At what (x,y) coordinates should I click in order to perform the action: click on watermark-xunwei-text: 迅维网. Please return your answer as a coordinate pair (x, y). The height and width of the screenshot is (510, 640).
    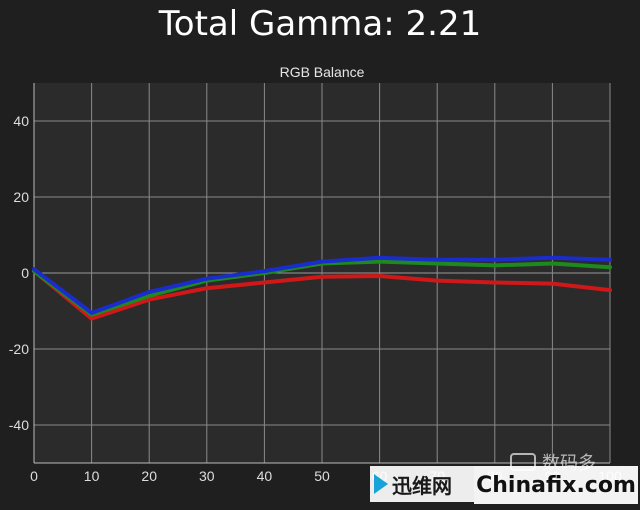
    Looking at the image, I should click on (422, 485).